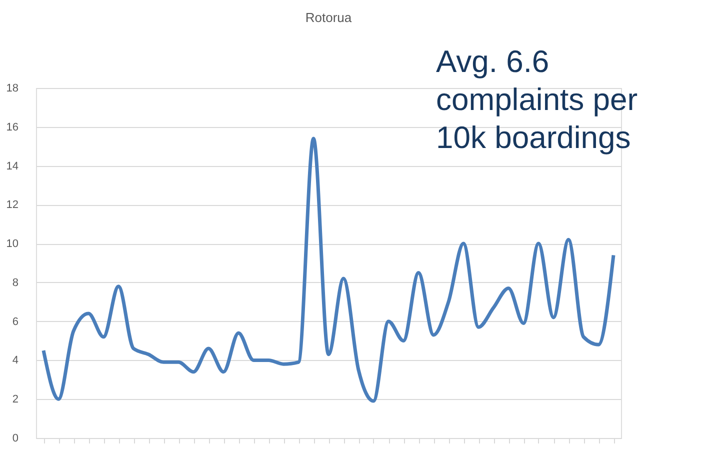 This screenshot has height=450, width=717. Describe the element at coordinates (537, 99) in the screenshot. I see `annotation: Avg. 6.6 complaints per 10k boardings` at that location.